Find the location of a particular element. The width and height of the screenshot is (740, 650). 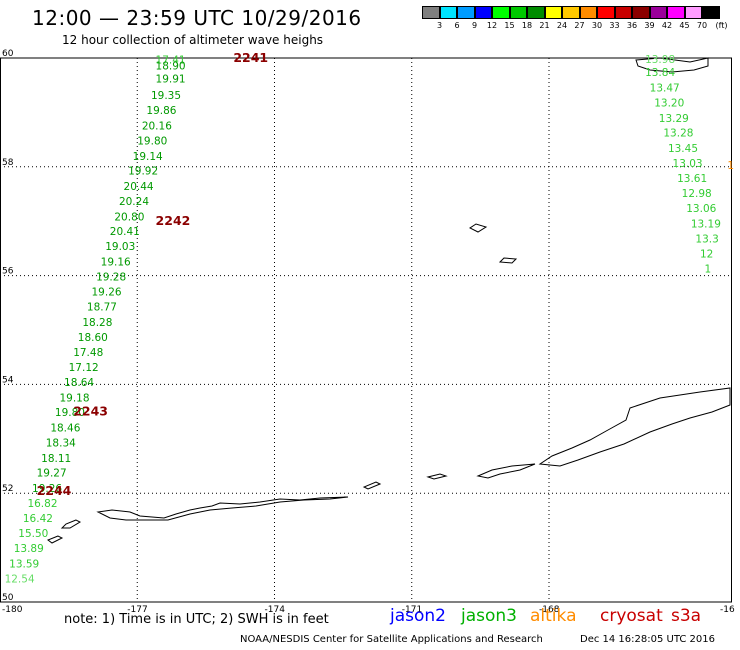

legend-label: 42 is located at coordinates (667, 25).